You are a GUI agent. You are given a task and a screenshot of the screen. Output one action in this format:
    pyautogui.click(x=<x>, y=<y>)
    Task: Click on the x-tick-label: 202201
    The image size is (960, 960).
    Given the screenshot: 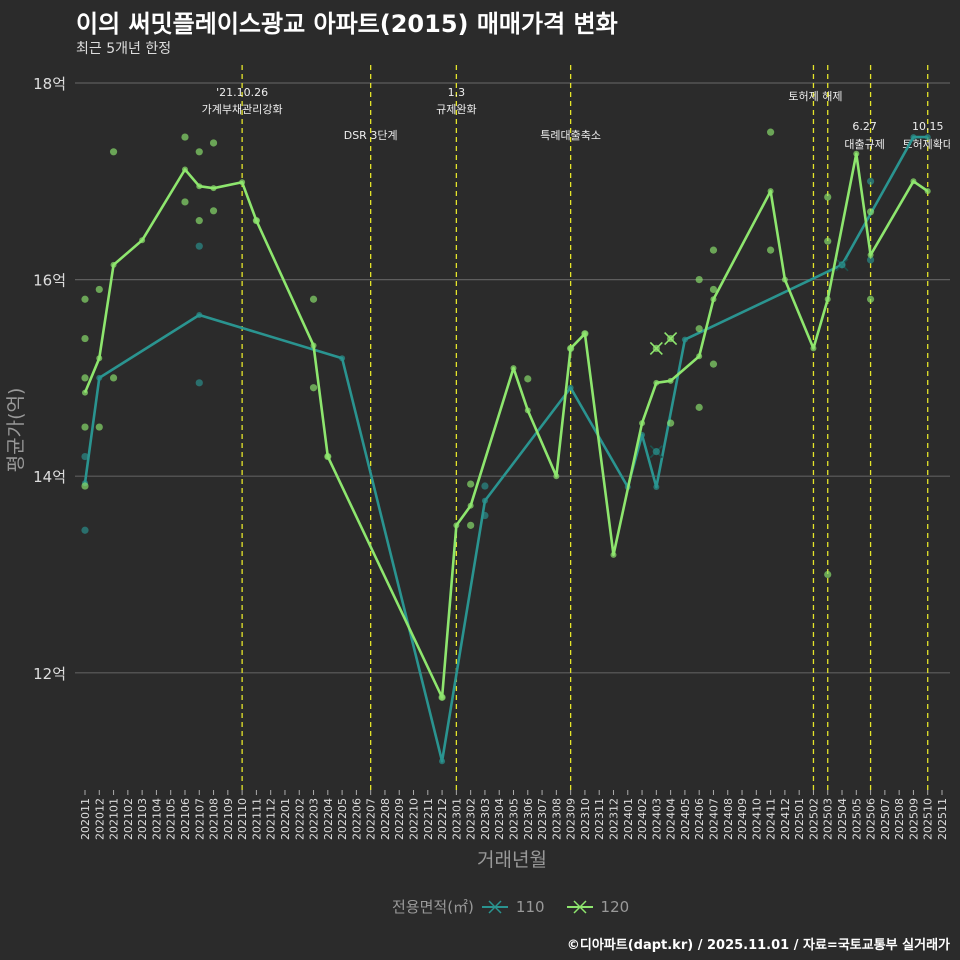 What is the action you would take?
    pyautogui.click(x=285, y=819)
    